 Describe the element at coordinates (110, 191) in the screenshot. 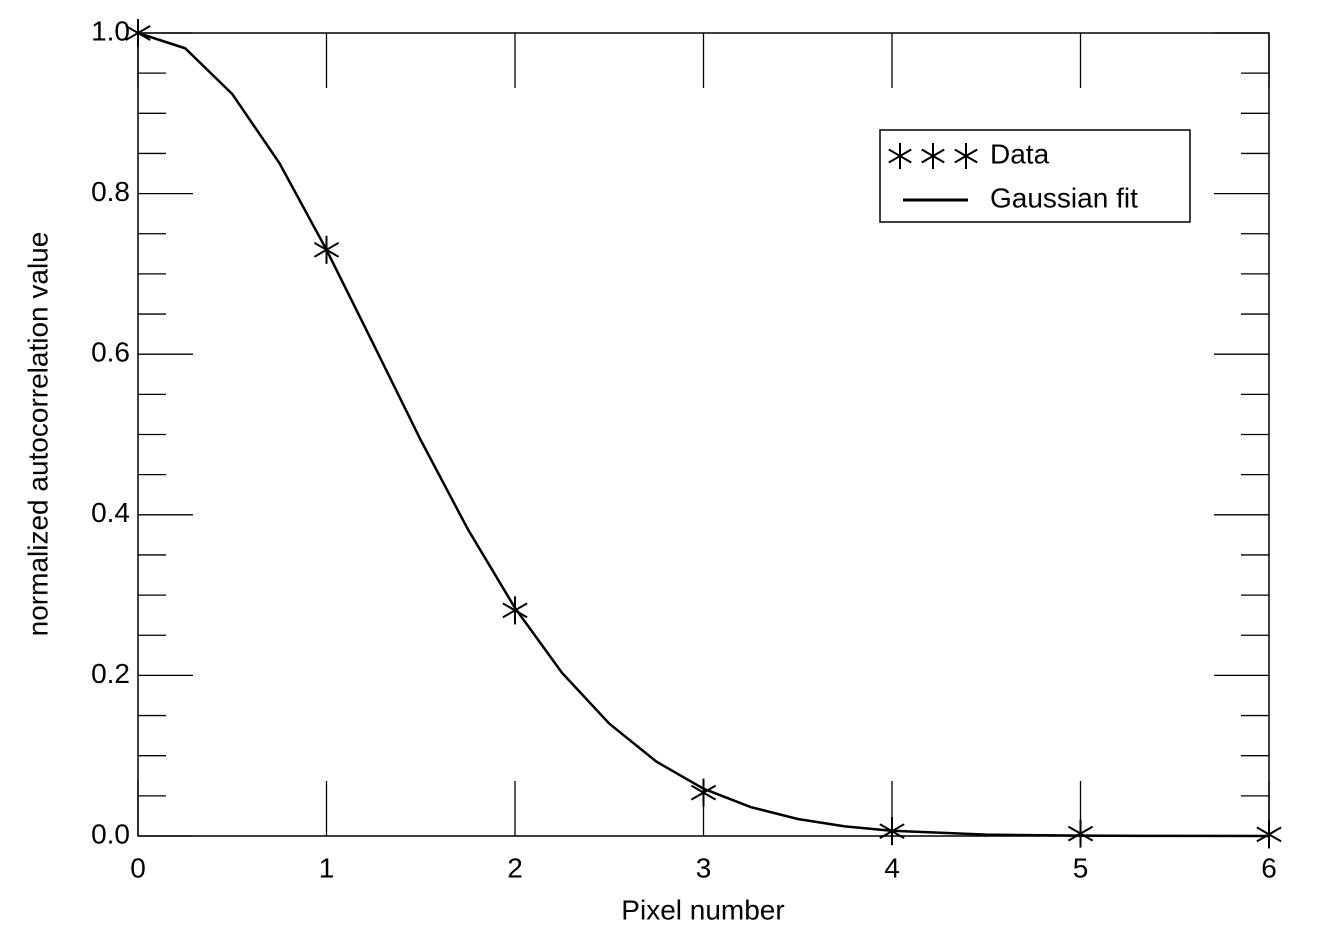

I see `y-tick-label: 0.8` at that location.